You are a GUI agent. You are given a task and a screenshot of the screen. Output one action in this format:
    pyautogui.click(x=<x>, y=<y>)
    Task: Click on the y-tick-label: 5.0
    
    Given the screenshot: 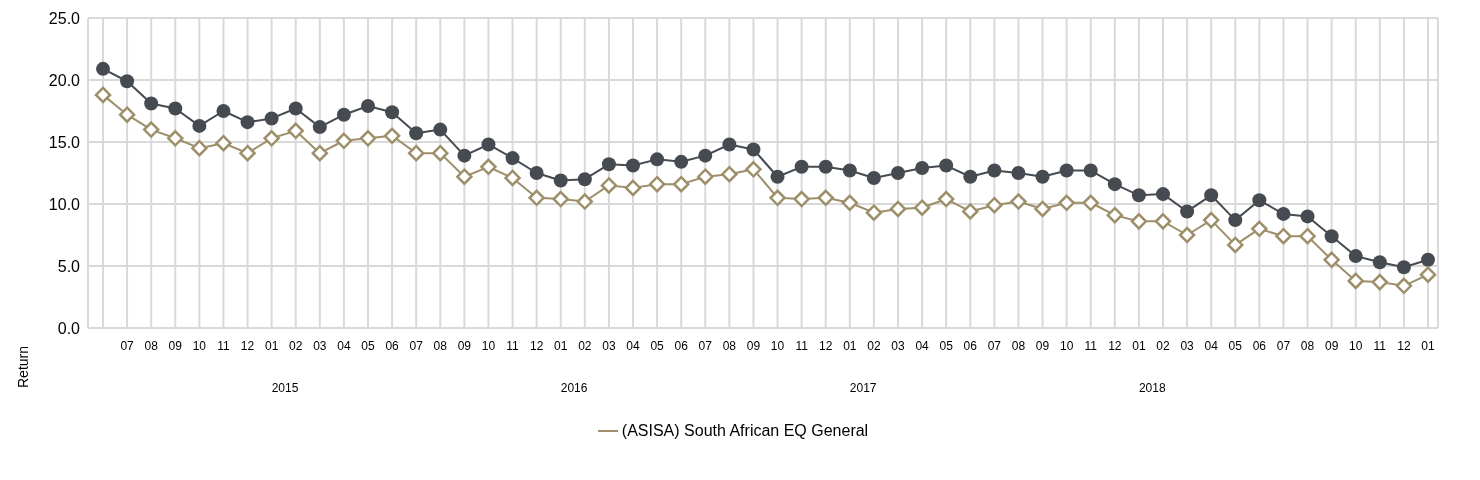 What is the action you would take?
    pyautogui.click(x=69, y=266)
    